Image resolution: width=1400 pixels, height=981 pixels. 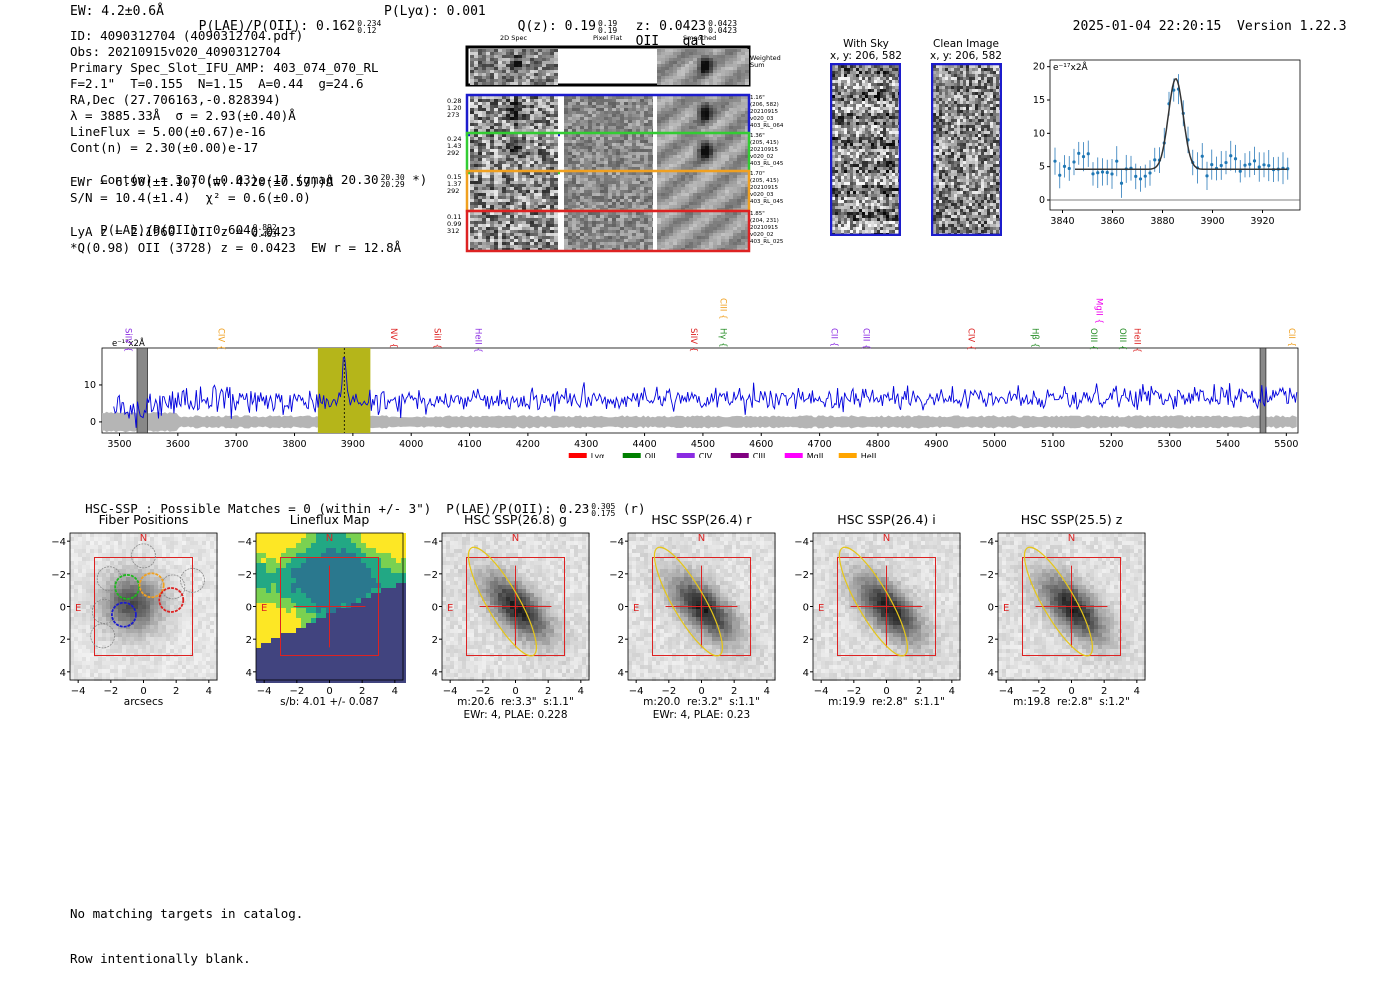 What do you see at coordinates (562, 191) in the screenshot?
I see `row-gap` at bounding box center [562, 191].